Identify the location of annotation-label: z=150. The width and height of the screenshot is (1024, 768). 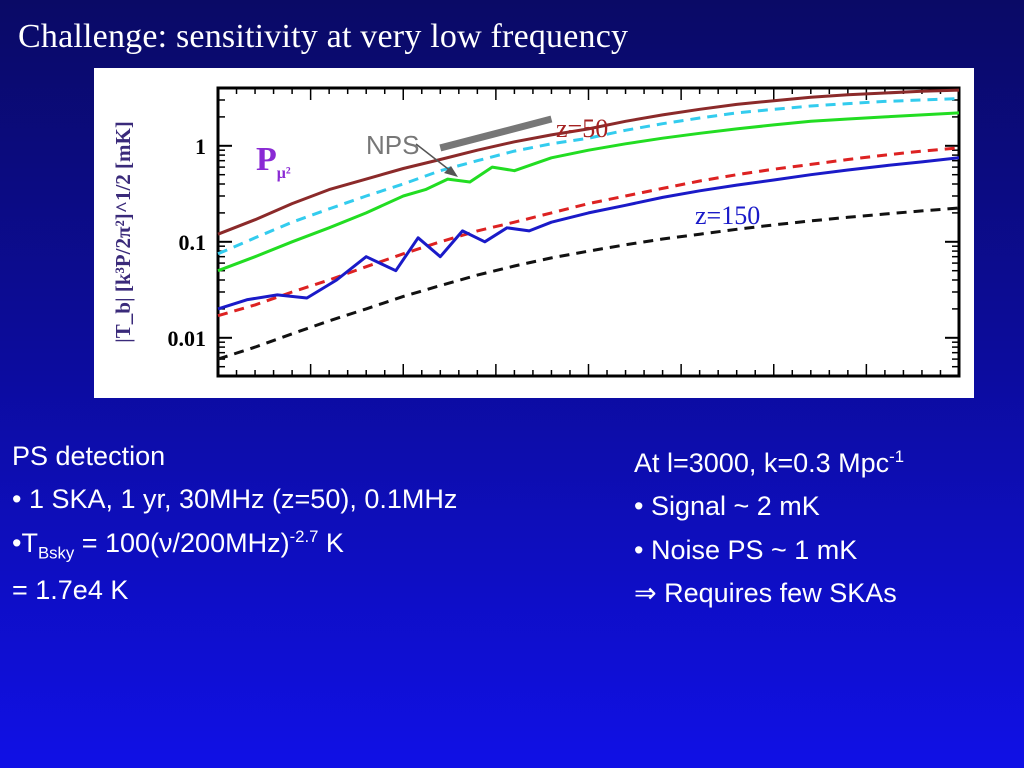
(727, 215).